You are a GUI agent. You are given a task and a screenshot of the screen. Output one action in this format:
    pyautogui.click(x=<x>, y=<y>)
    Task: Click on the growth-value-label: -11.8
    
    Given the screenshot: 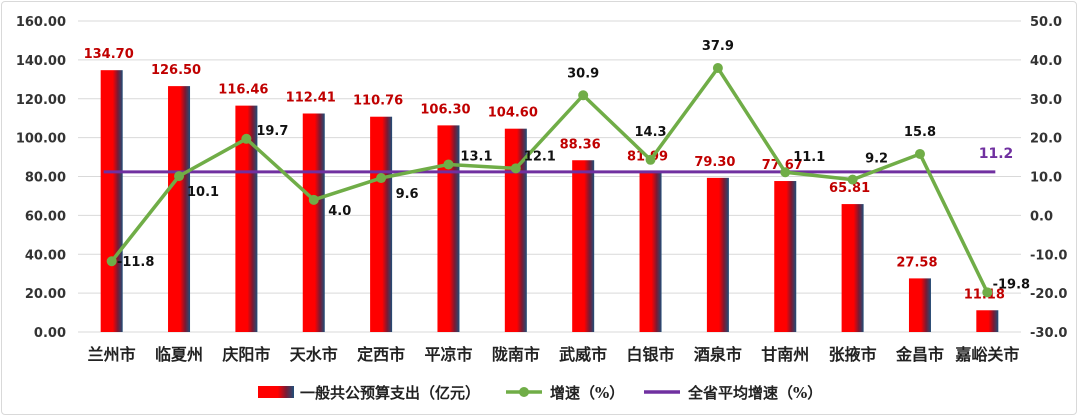 What is the action you would take?
    pyautogui.click(x=135, y=262)
    